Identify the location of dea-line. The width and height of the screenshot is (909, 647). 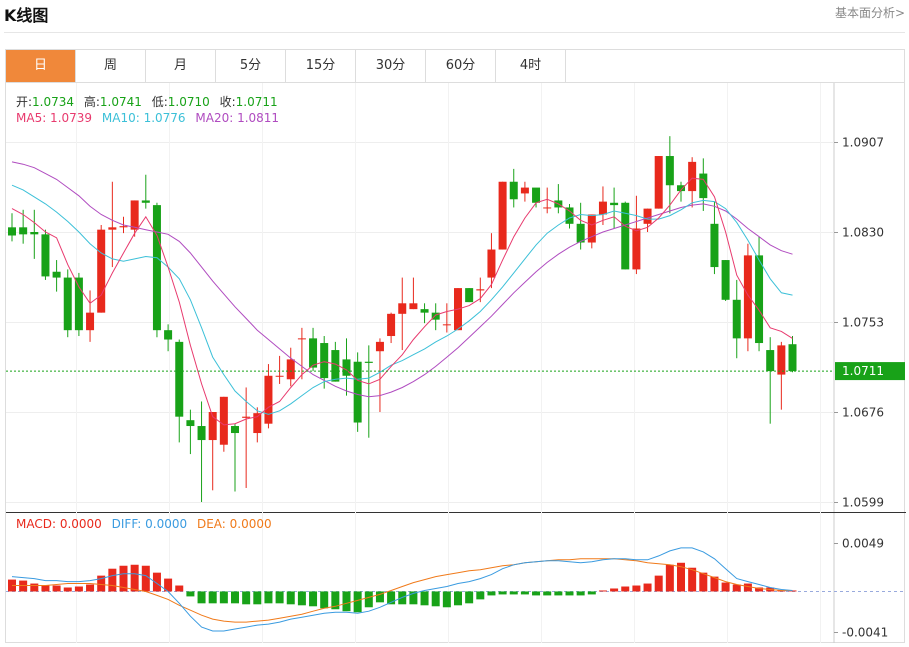
(402, 590).